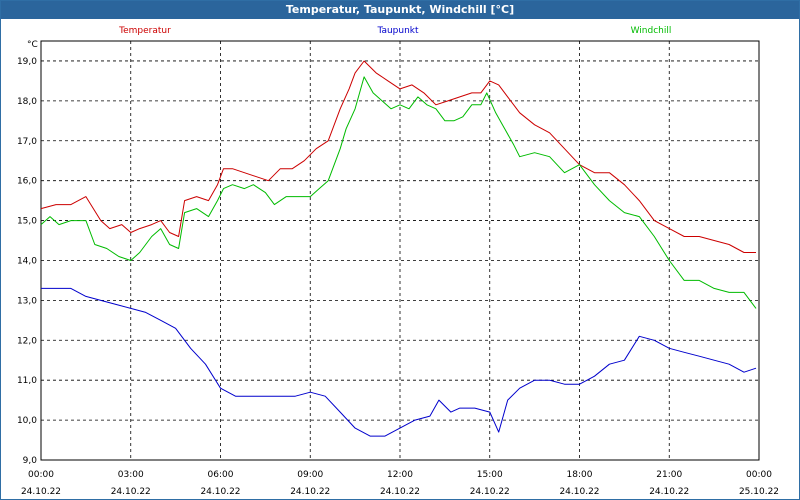 The width and height of the screenshot is (800, 500). I want to click on legend-entry-windchill: Windchill, so click(651, 31).